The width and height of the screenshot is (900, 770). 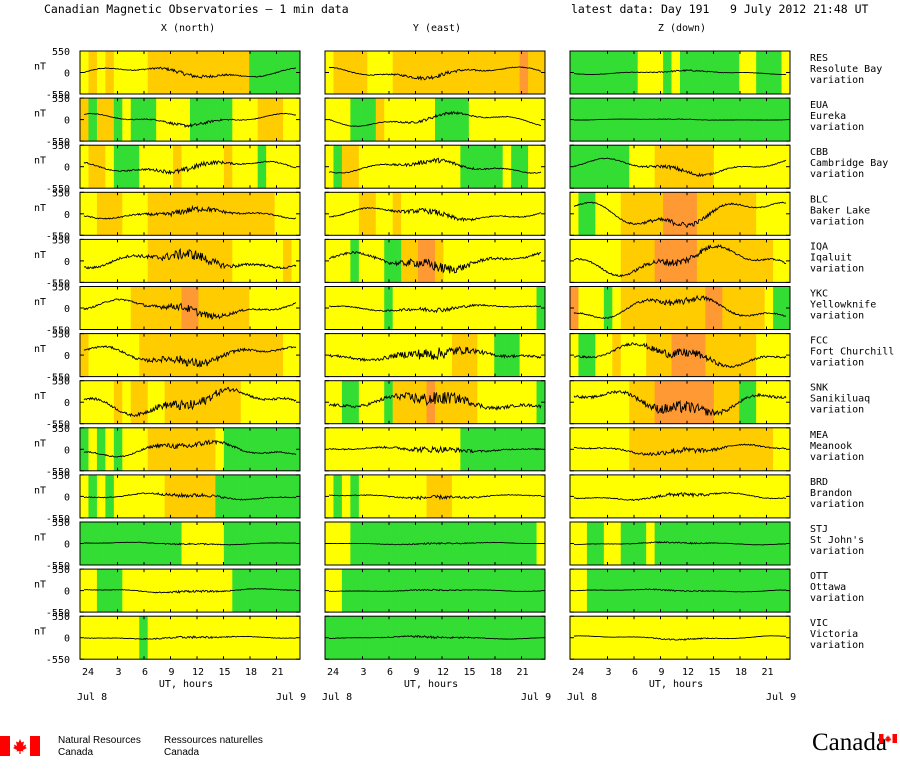 I want to click on ytick-label-neg550-vic: -550, so click(x=58, y=660).